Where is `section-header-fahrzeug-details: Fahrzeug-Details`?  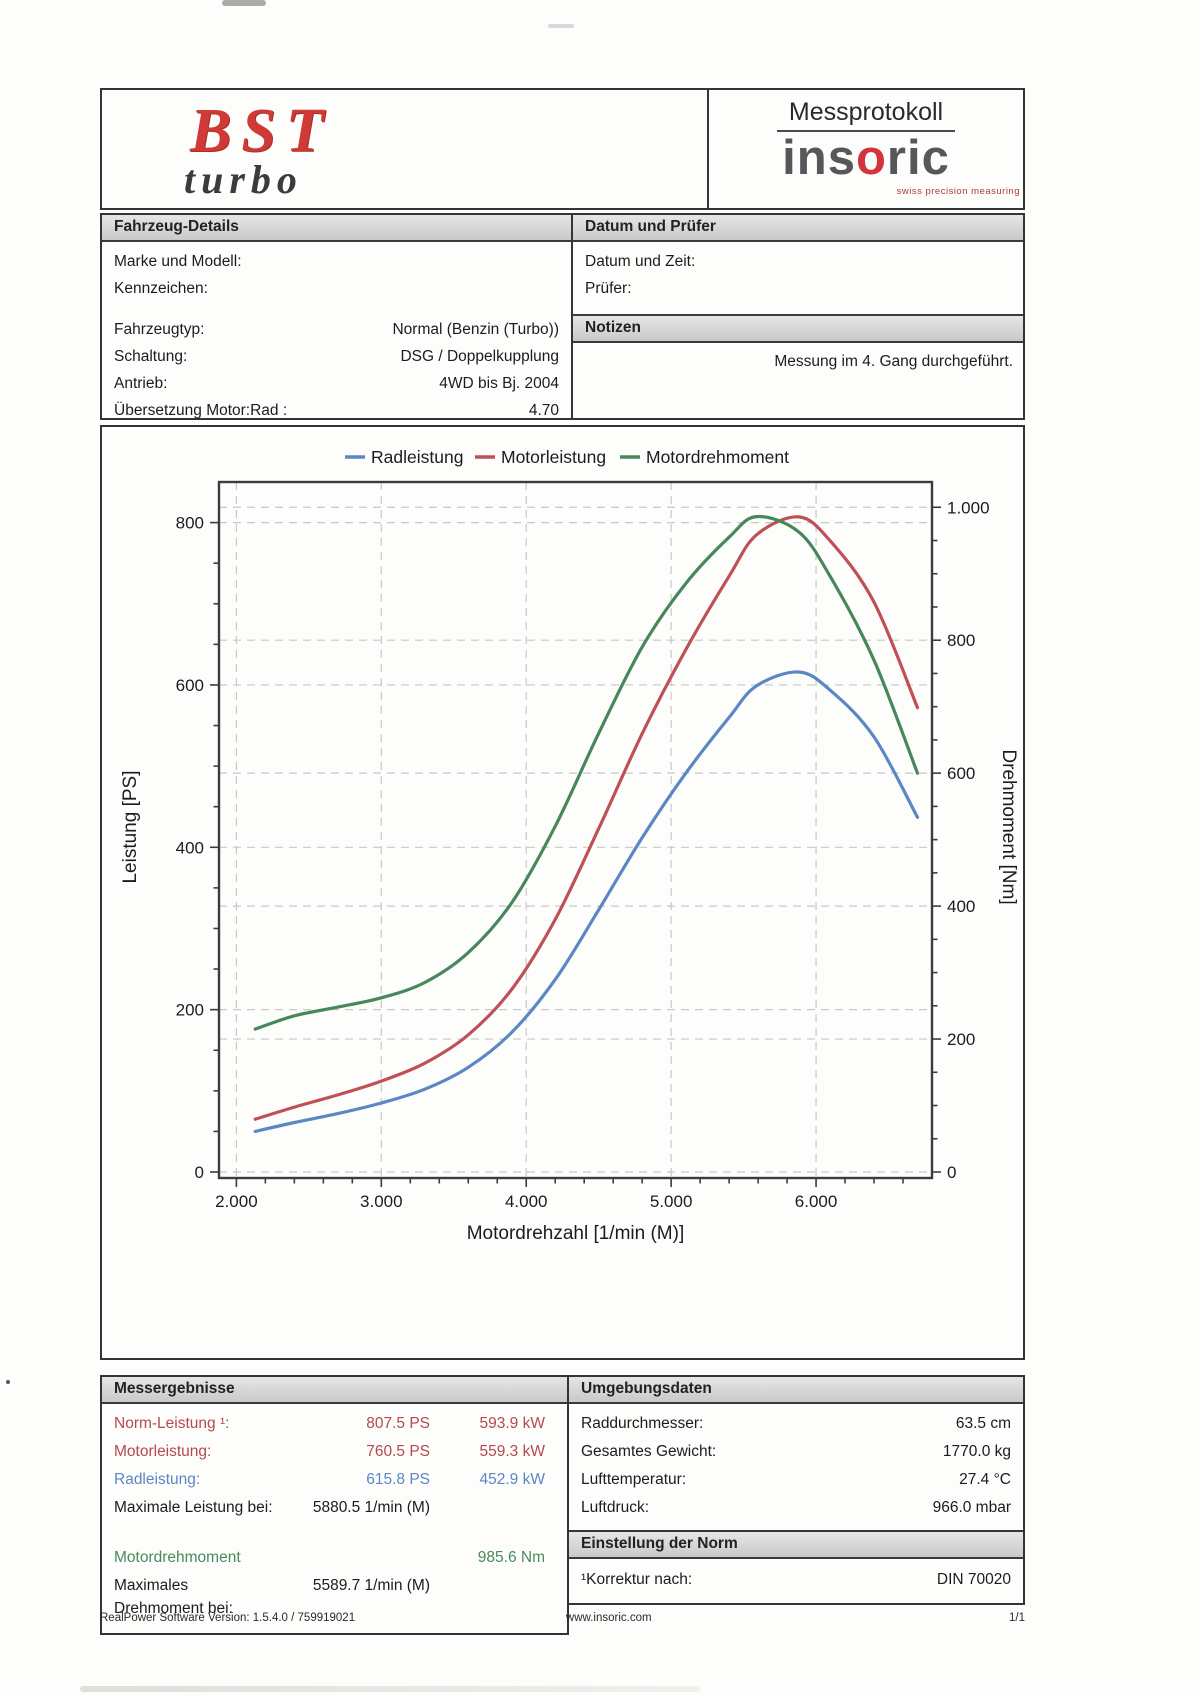
section-header-fahrzeug-details: Fahrzeug-Details is located at coordinates (336, 228).